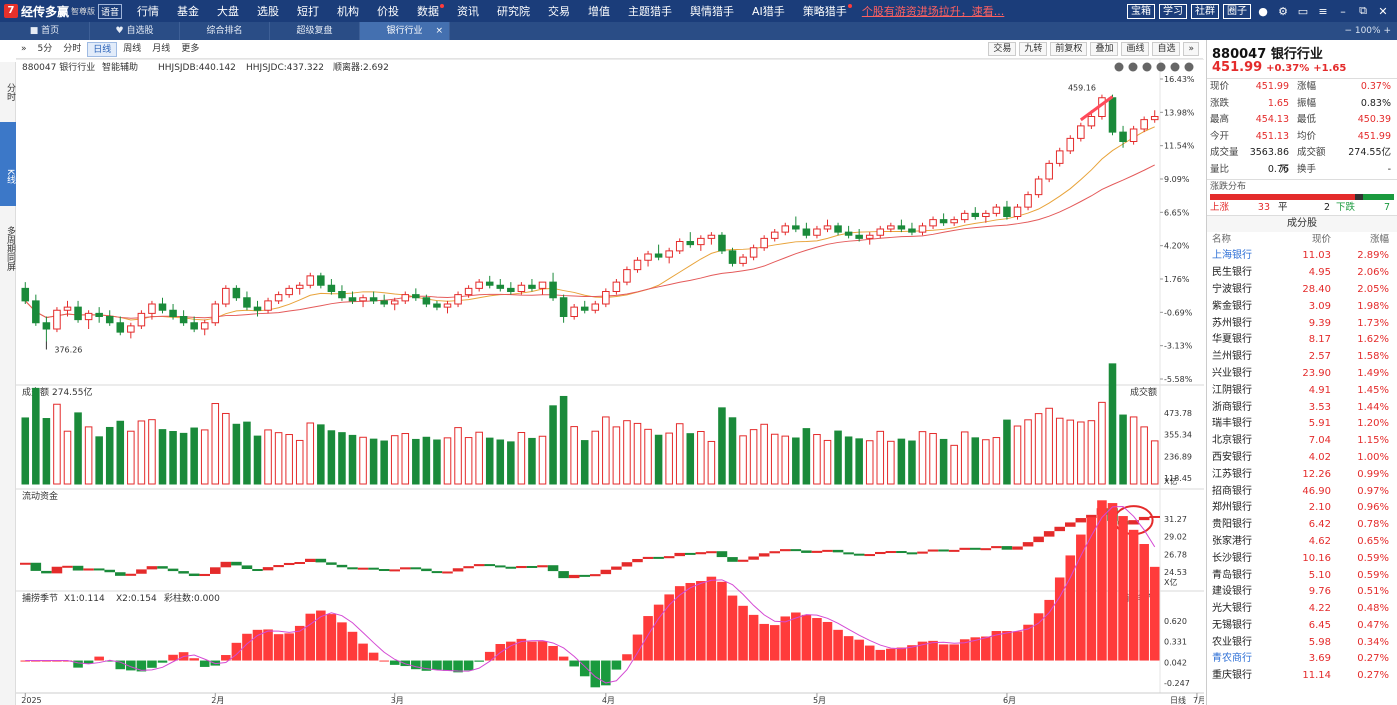  Describe the element at coordinates (10, 92) in the screenshot. I see `nav-timeshare: 分时` at that location.